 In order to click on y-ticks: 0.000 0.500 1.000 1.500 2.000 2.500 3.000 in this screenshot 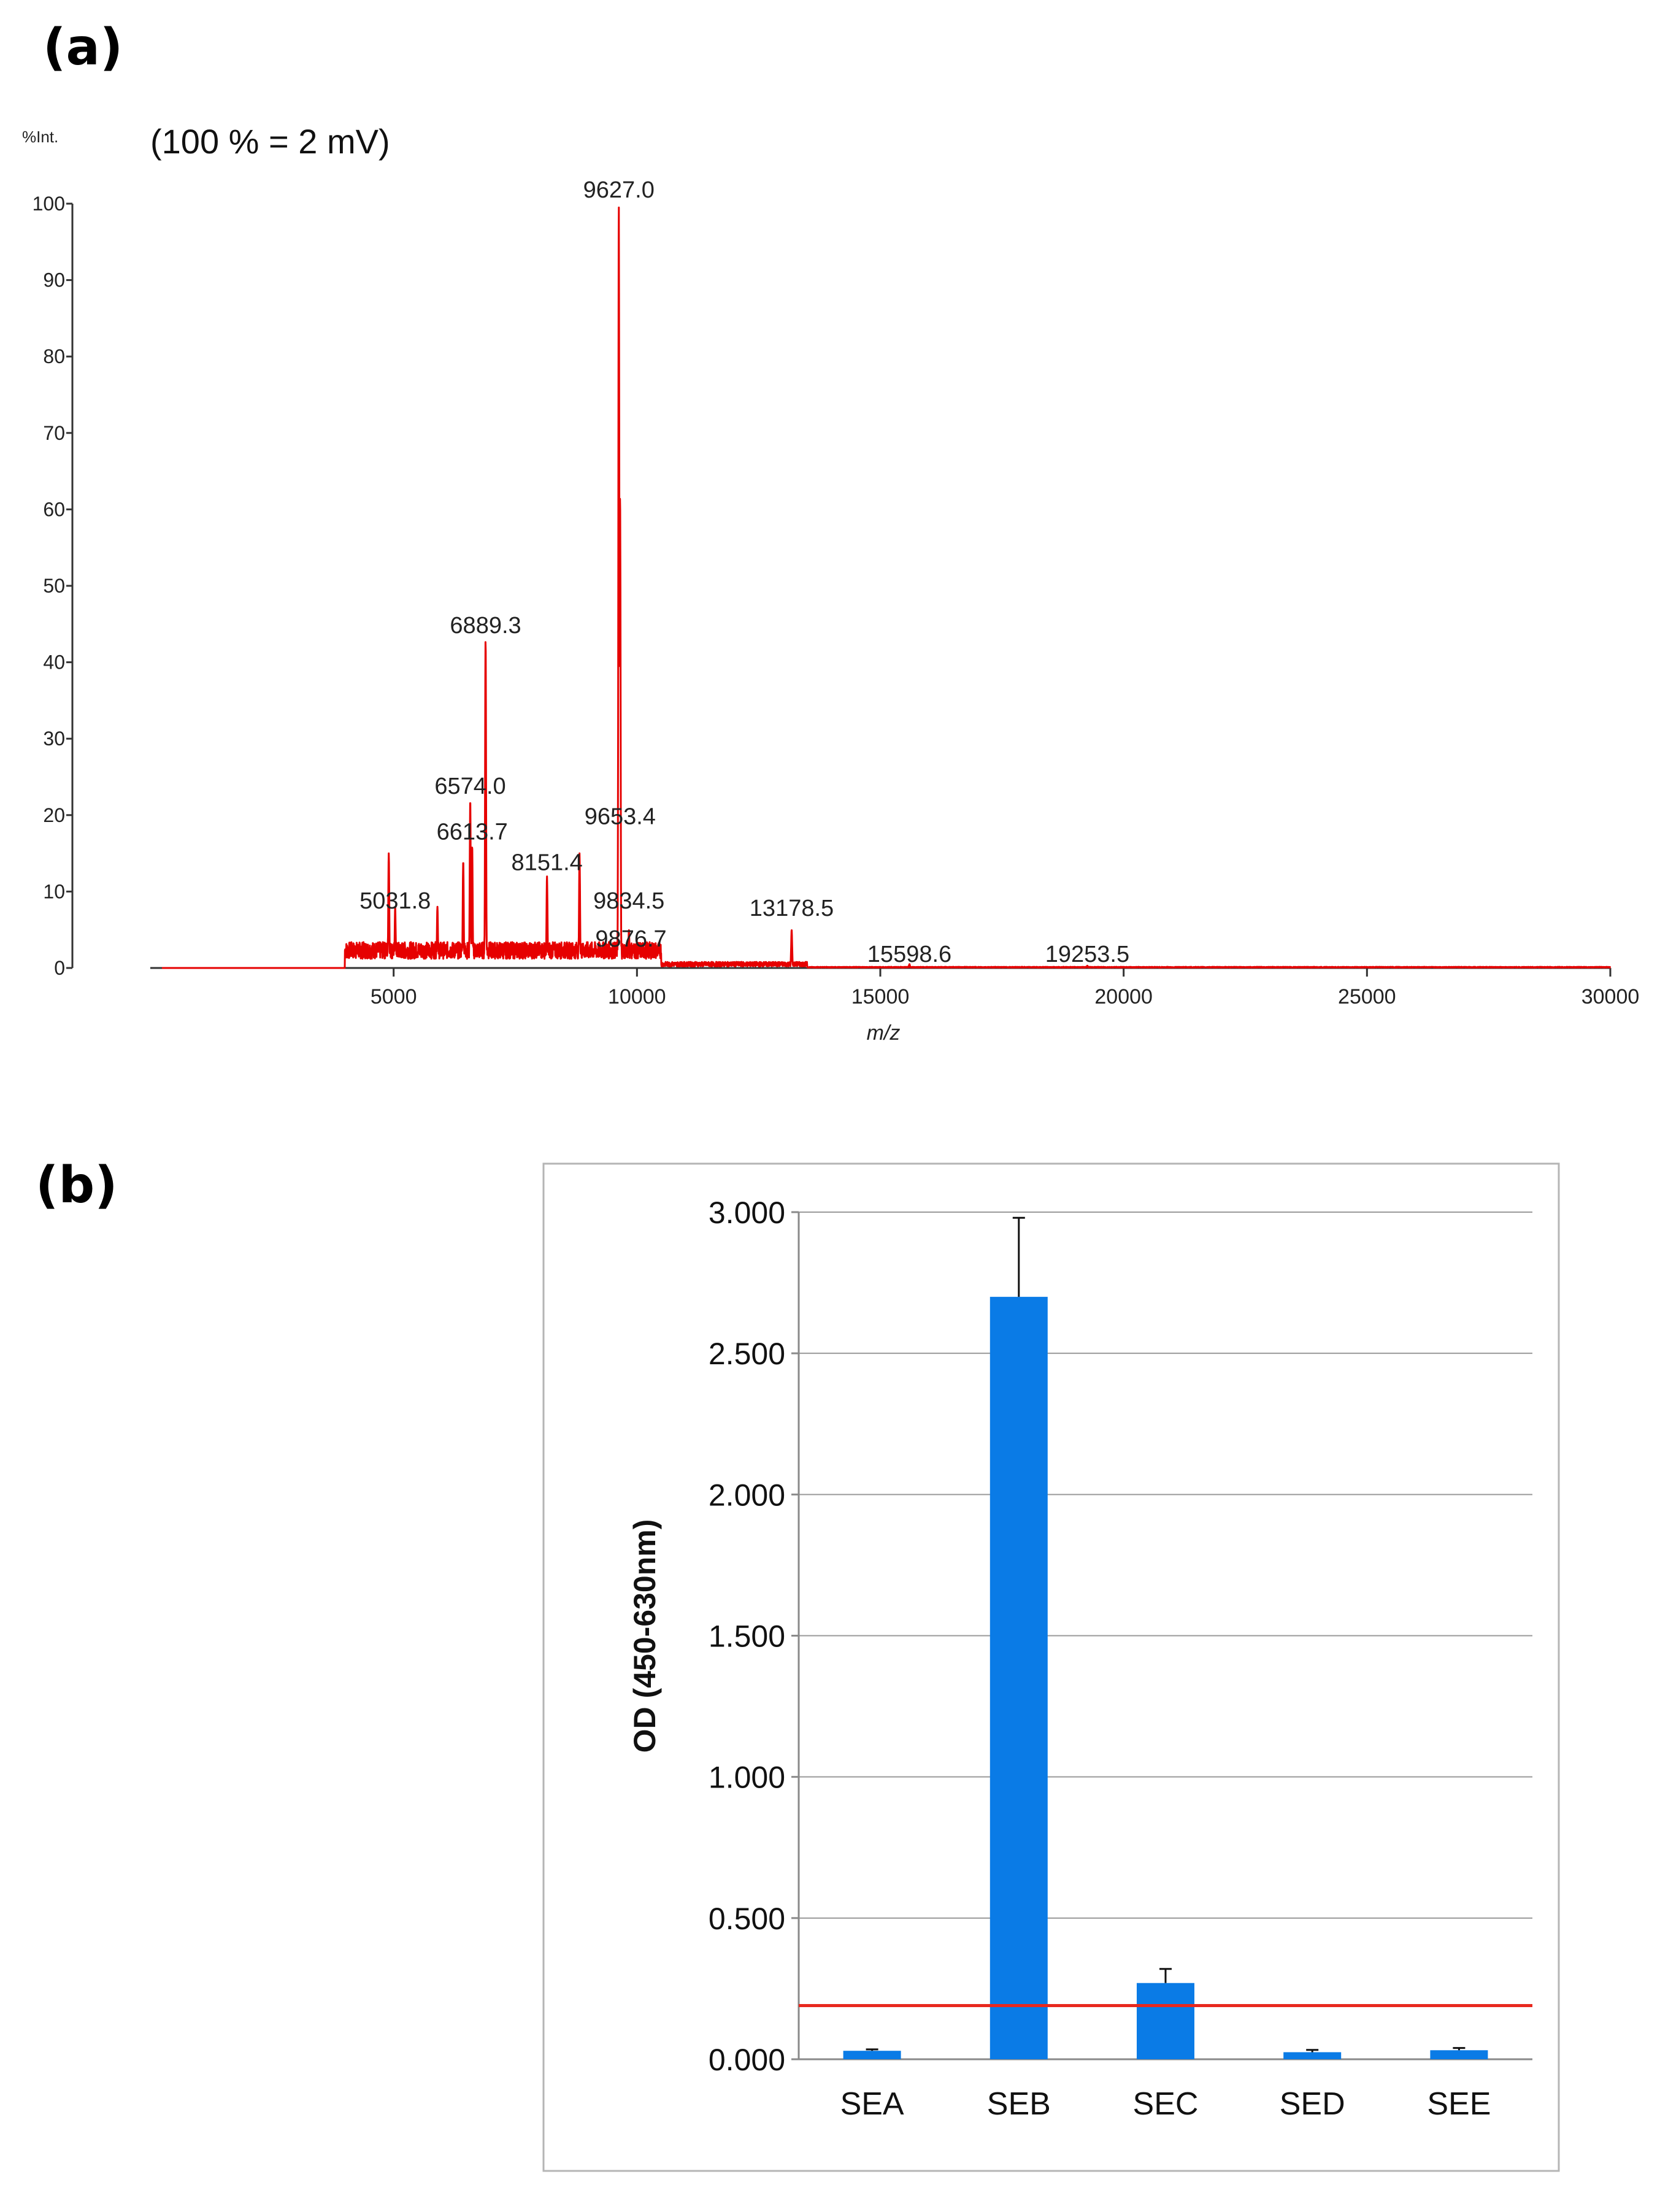, I will do `click(754, 1637)`.